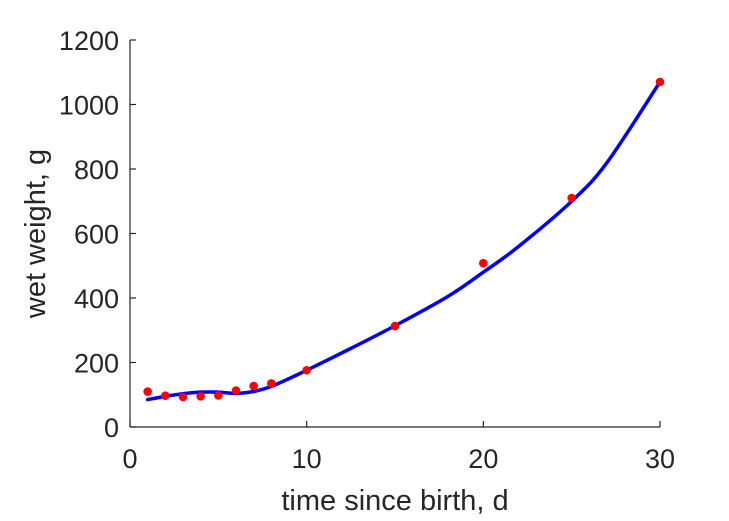 The width and height of the screenshot is (729, 521). I want to click on x-axis-label: time since birth, d, so click(394, 501).